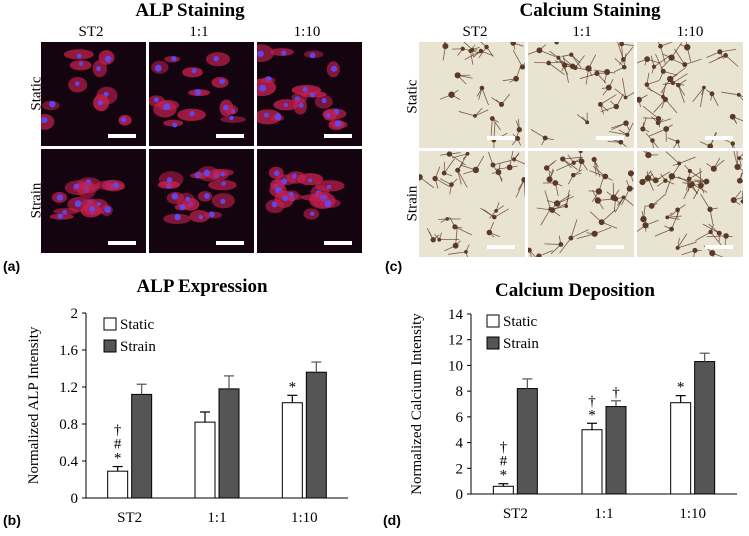 This screenshot has height=536, width=749. Describe the element at coordinates (68, 425) in the screenshot. I see `y-tick-label: 0.8` at that location.